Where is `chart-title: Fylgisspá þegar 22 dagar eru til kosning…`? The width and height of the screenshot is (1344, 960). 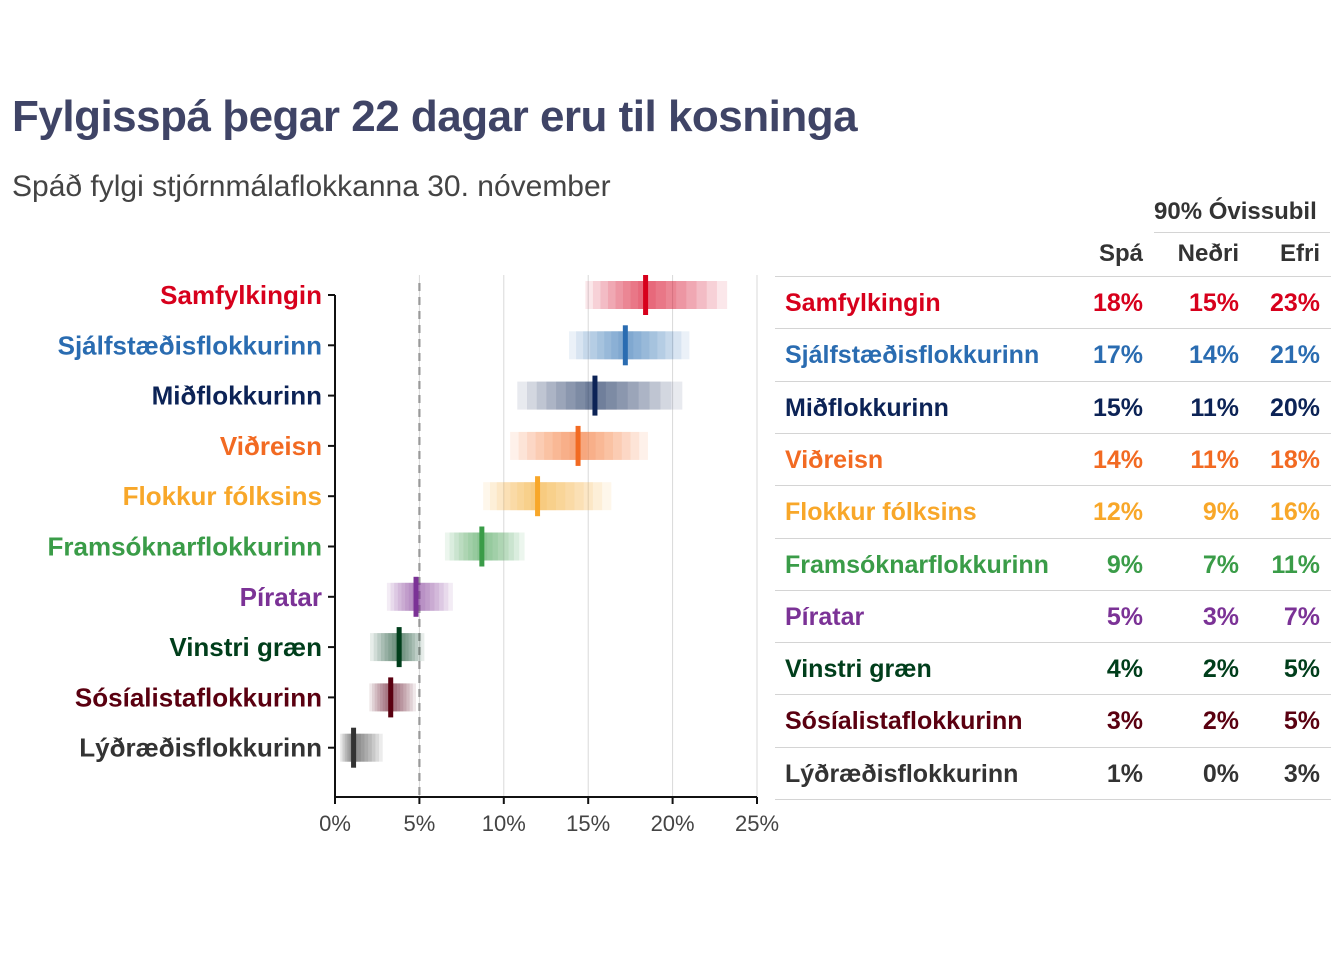
chart-title: Fylgisspá þegar 22 dagar eru til kosning… is located at coordinates (435, 116).